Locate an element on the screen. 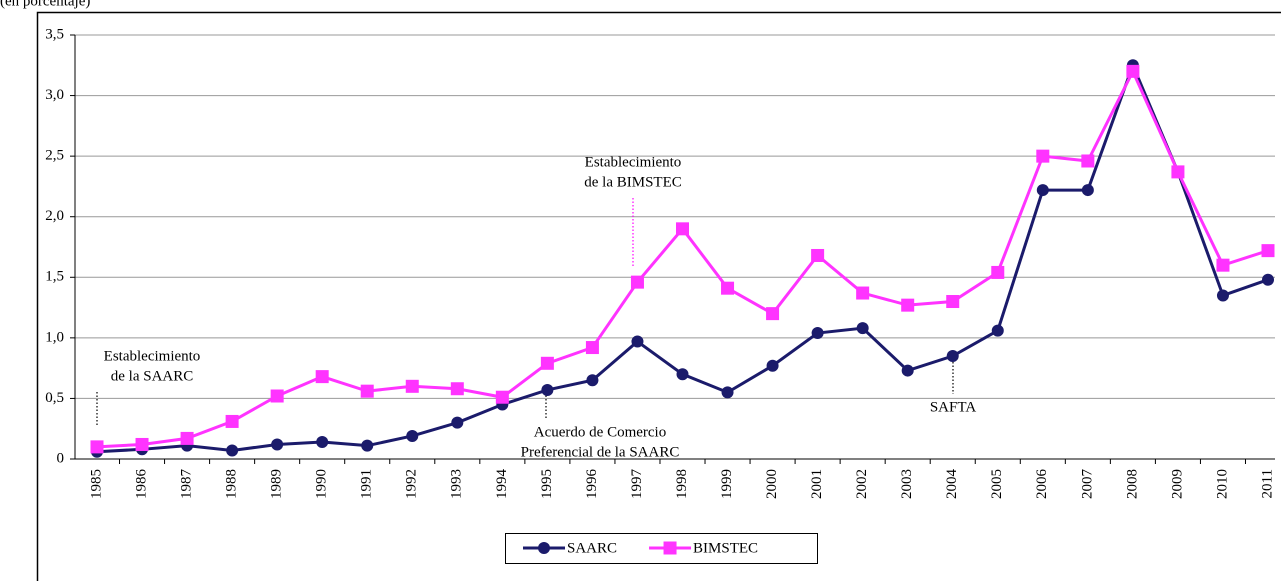 The width and height of the screenshot is (1281, 581). x-tick-label: 1994 is located at coordinates (502, 484).